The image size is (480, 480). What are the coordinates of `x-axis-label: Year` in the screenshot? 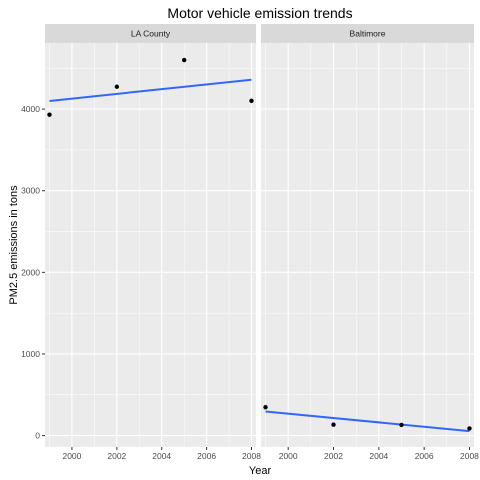 It's located at (260, 471).